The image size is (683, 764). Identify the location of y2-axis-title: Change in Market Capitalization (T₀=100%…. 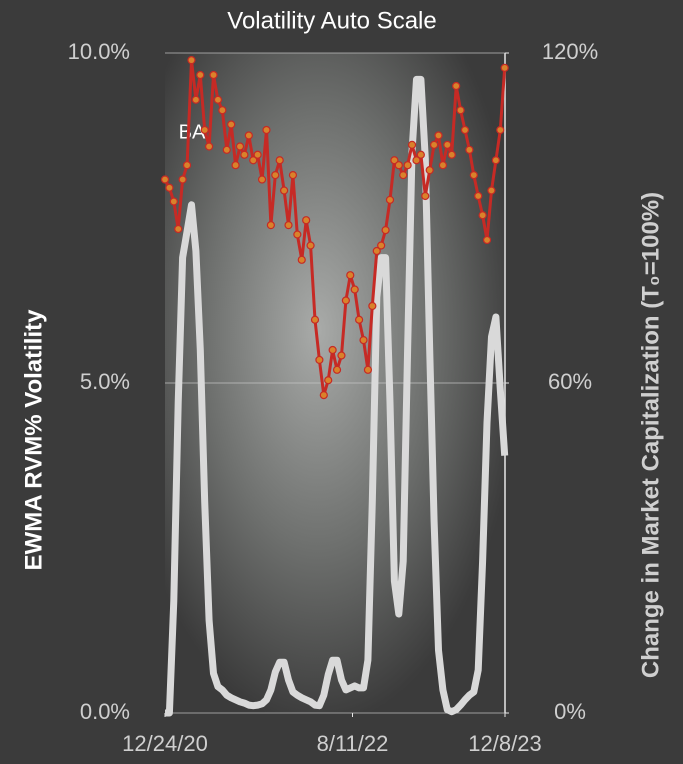
(650, 435).